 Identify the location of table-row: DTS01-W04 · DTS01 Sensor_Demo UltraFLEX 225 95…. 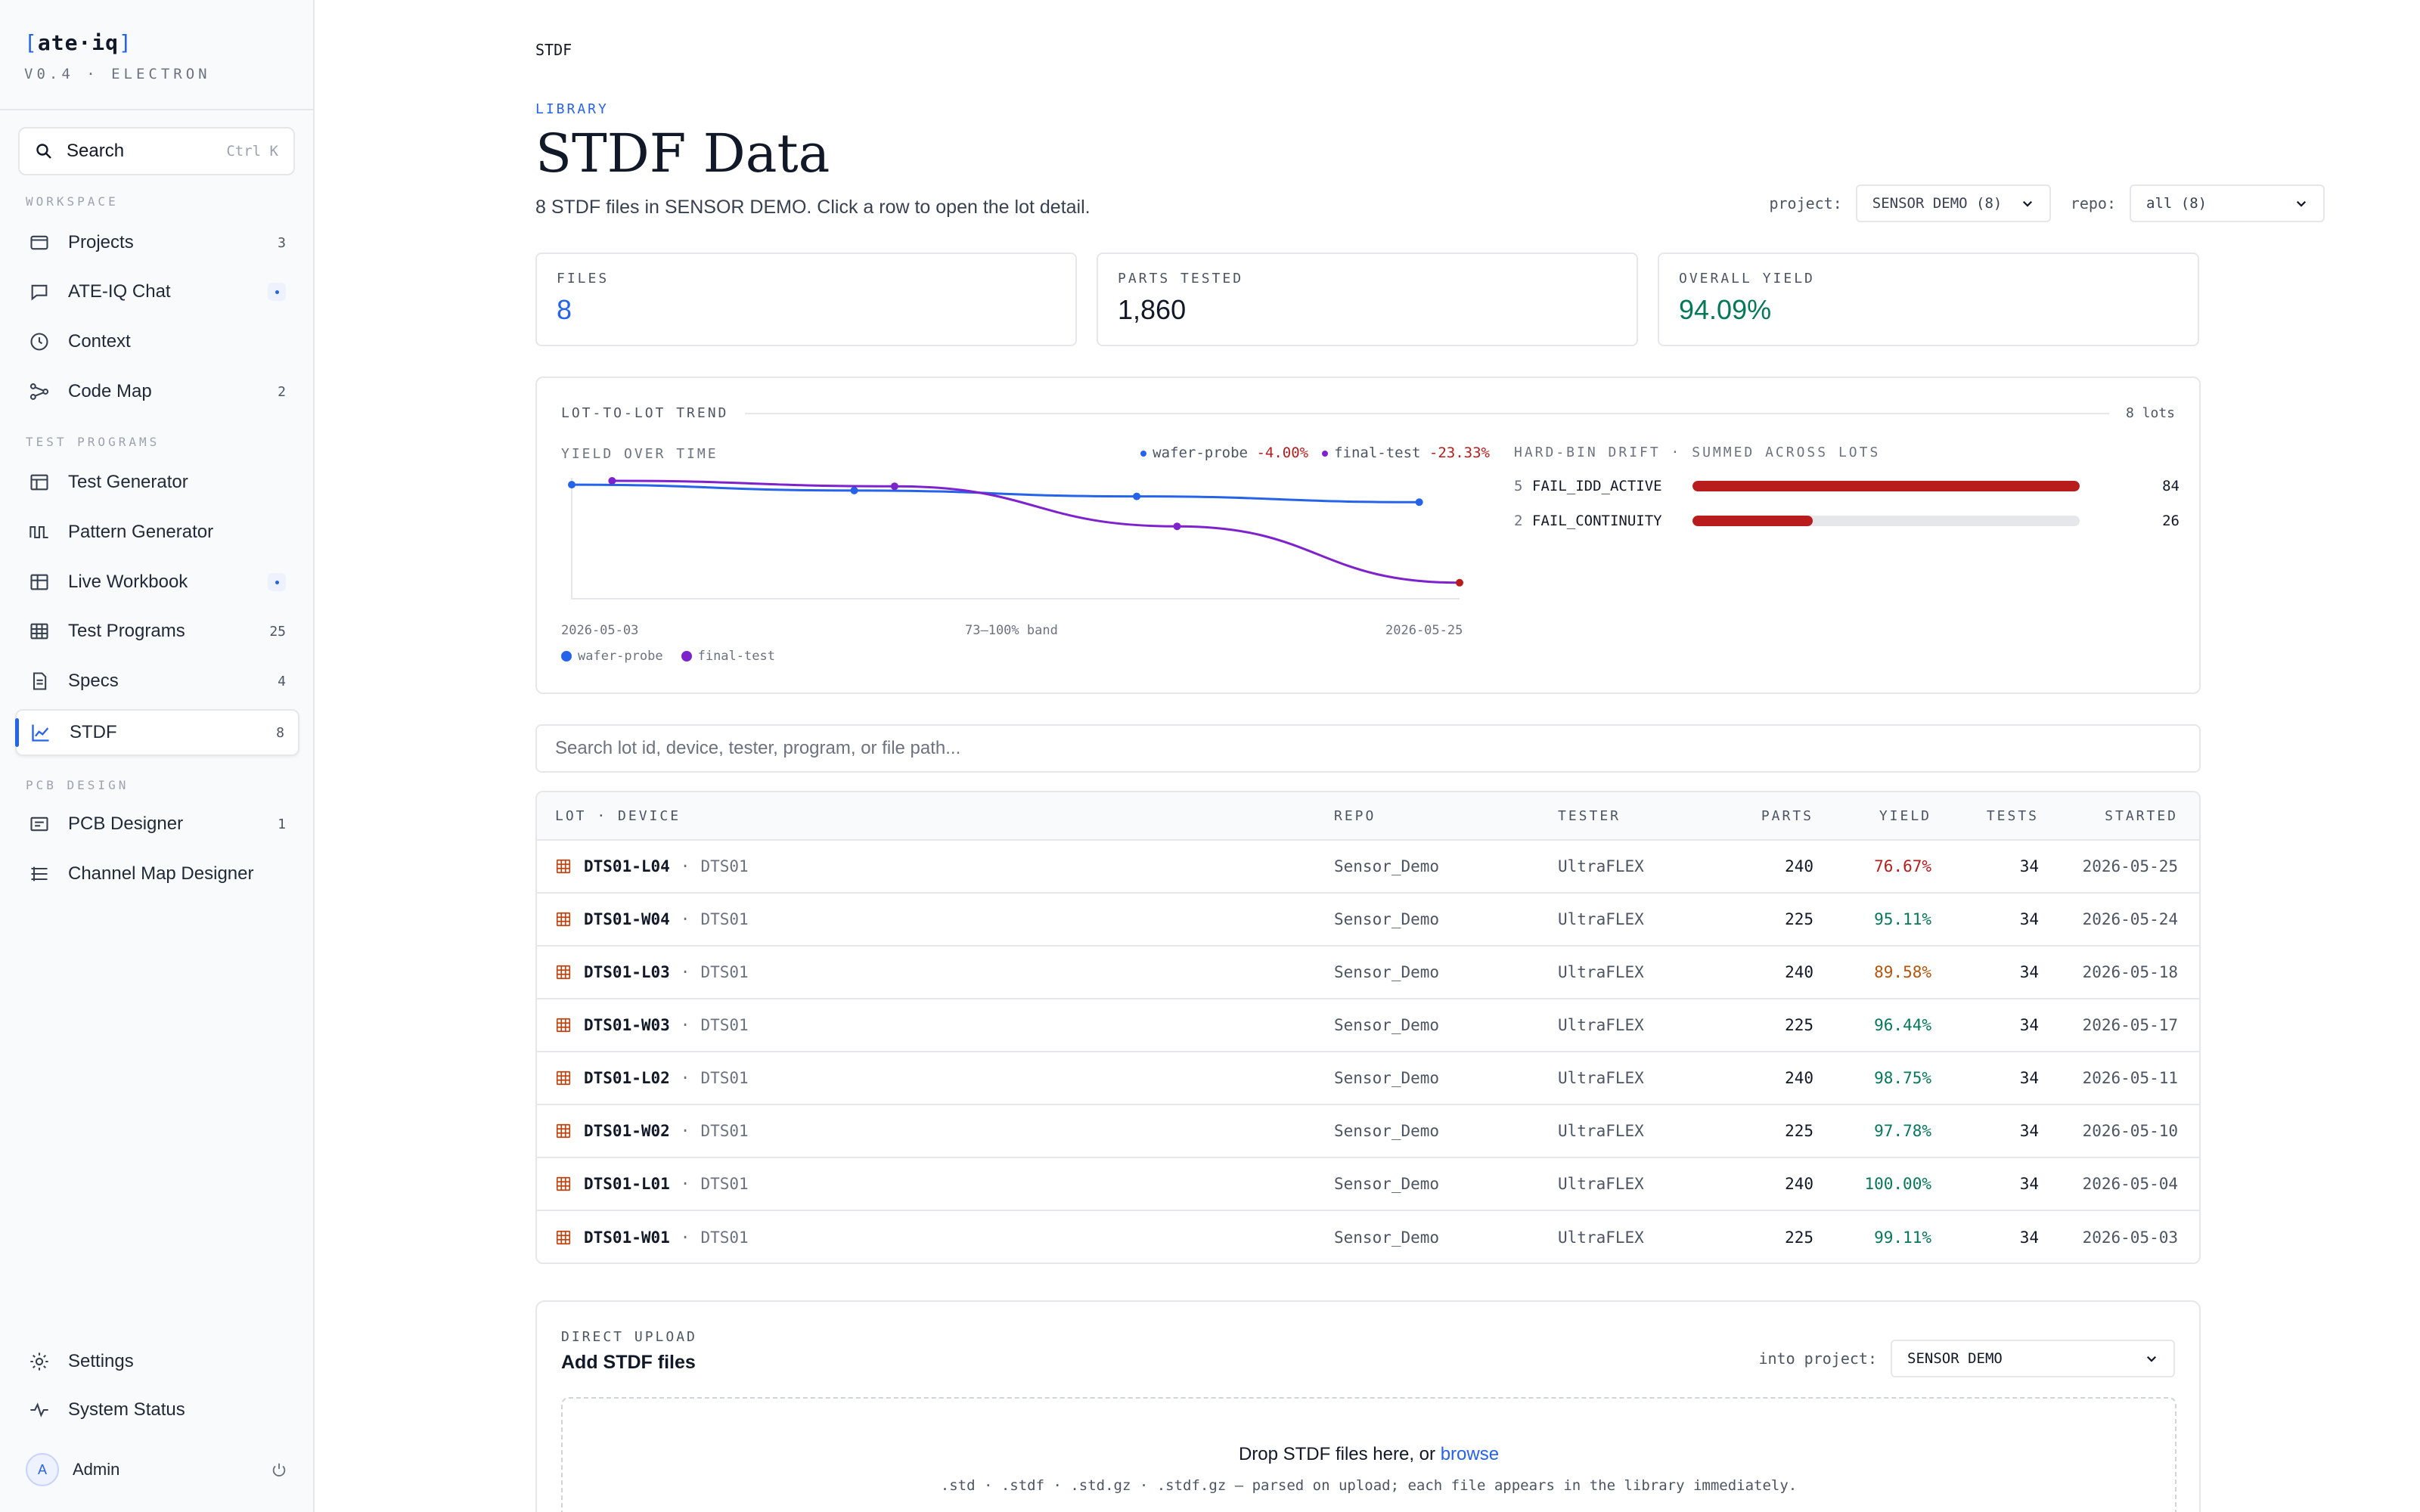
(1368, 920).